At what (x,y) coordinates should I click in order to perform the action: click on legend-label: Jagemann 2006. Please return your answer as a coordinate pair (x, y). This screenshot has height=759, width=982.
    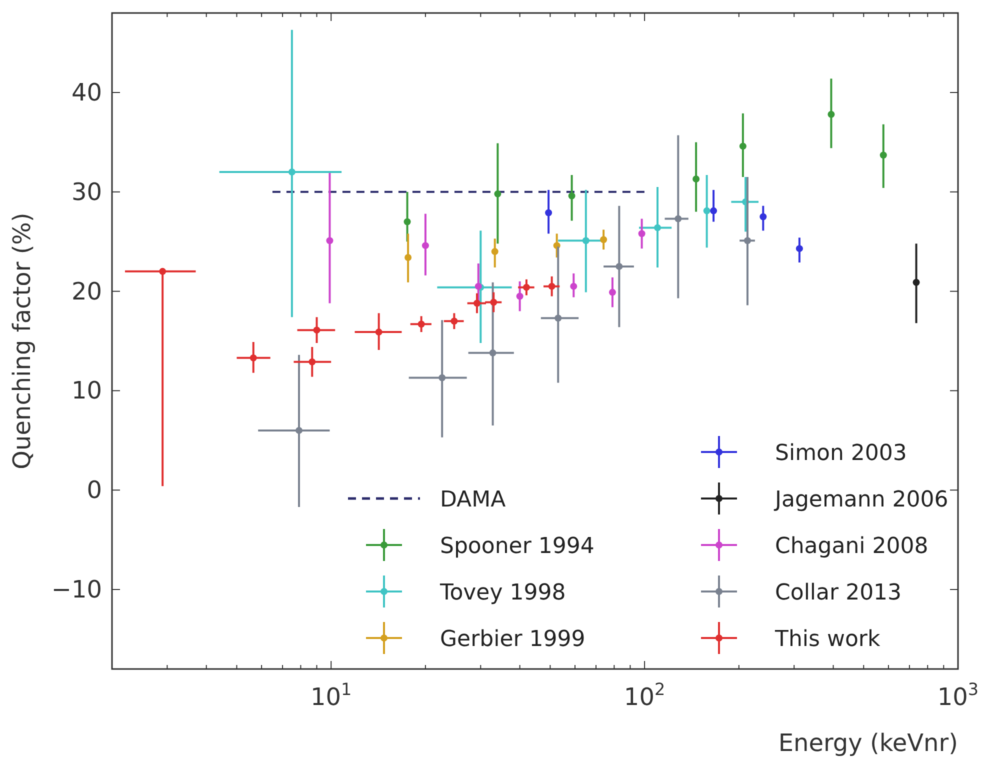
    Looking at the image, I should click on (860, 500).